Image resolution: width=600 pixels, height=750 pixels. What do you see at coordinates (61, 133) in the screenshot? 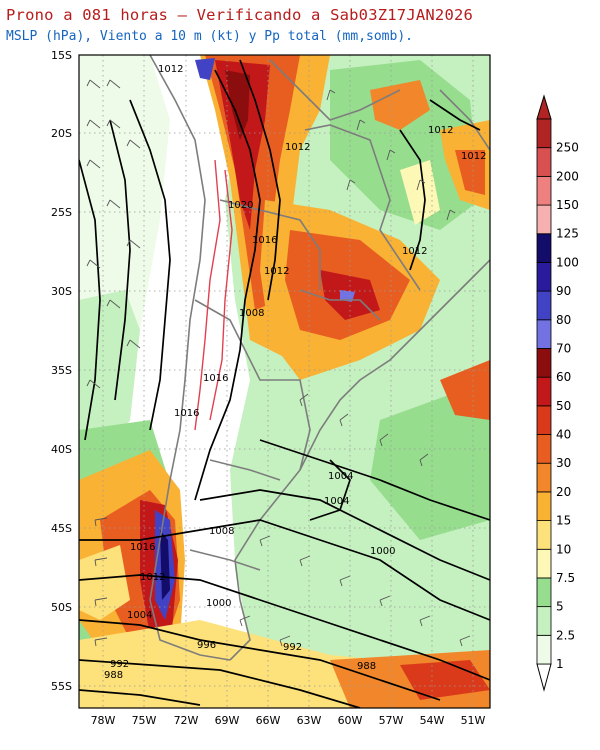
I see `svg-text: 20S` at bounding box center [61, 133].